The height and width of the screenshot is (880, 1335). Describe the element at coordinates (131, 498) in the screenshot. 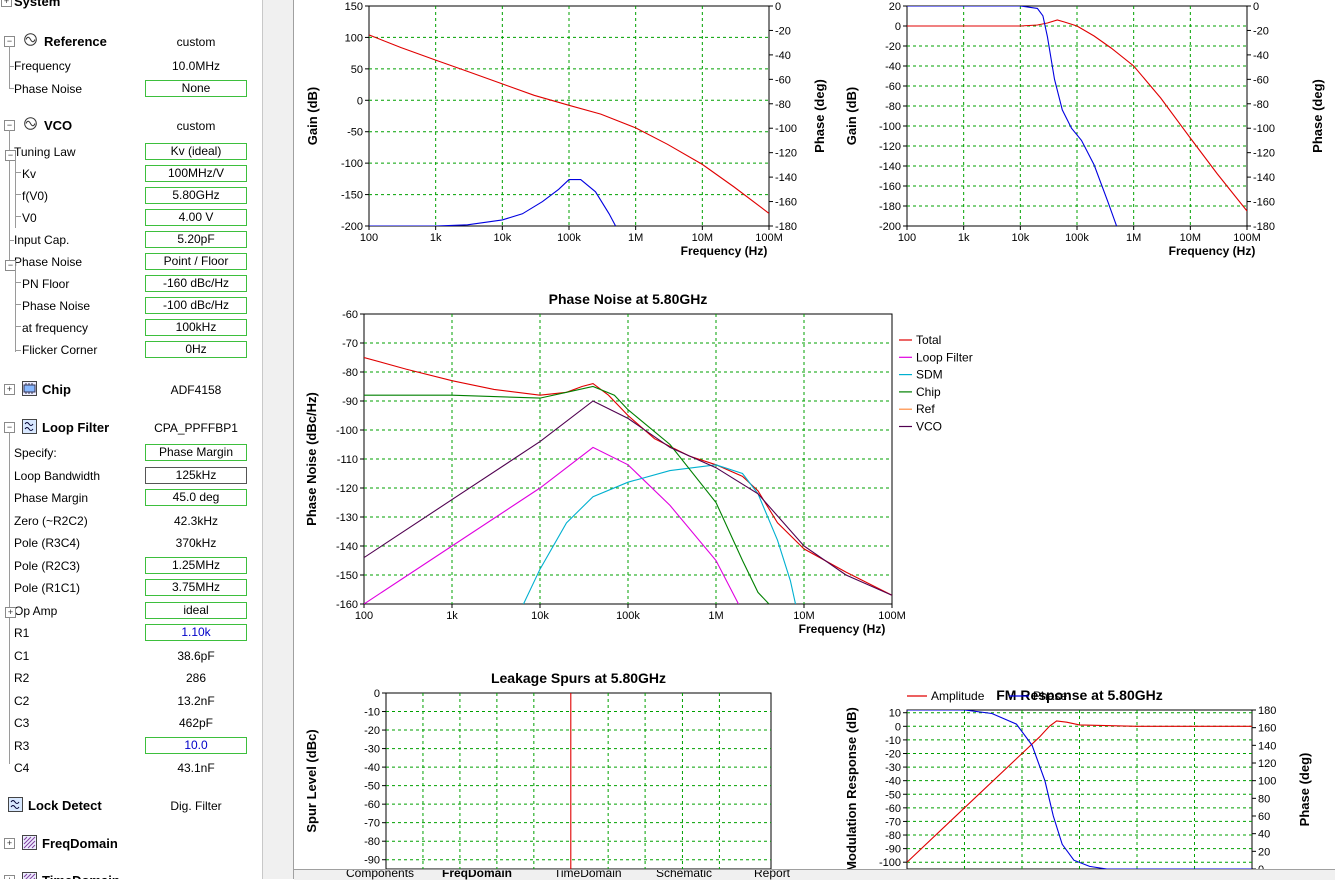

I see `loop-filter-row: Phase Margin 45.0 deg` at that location.